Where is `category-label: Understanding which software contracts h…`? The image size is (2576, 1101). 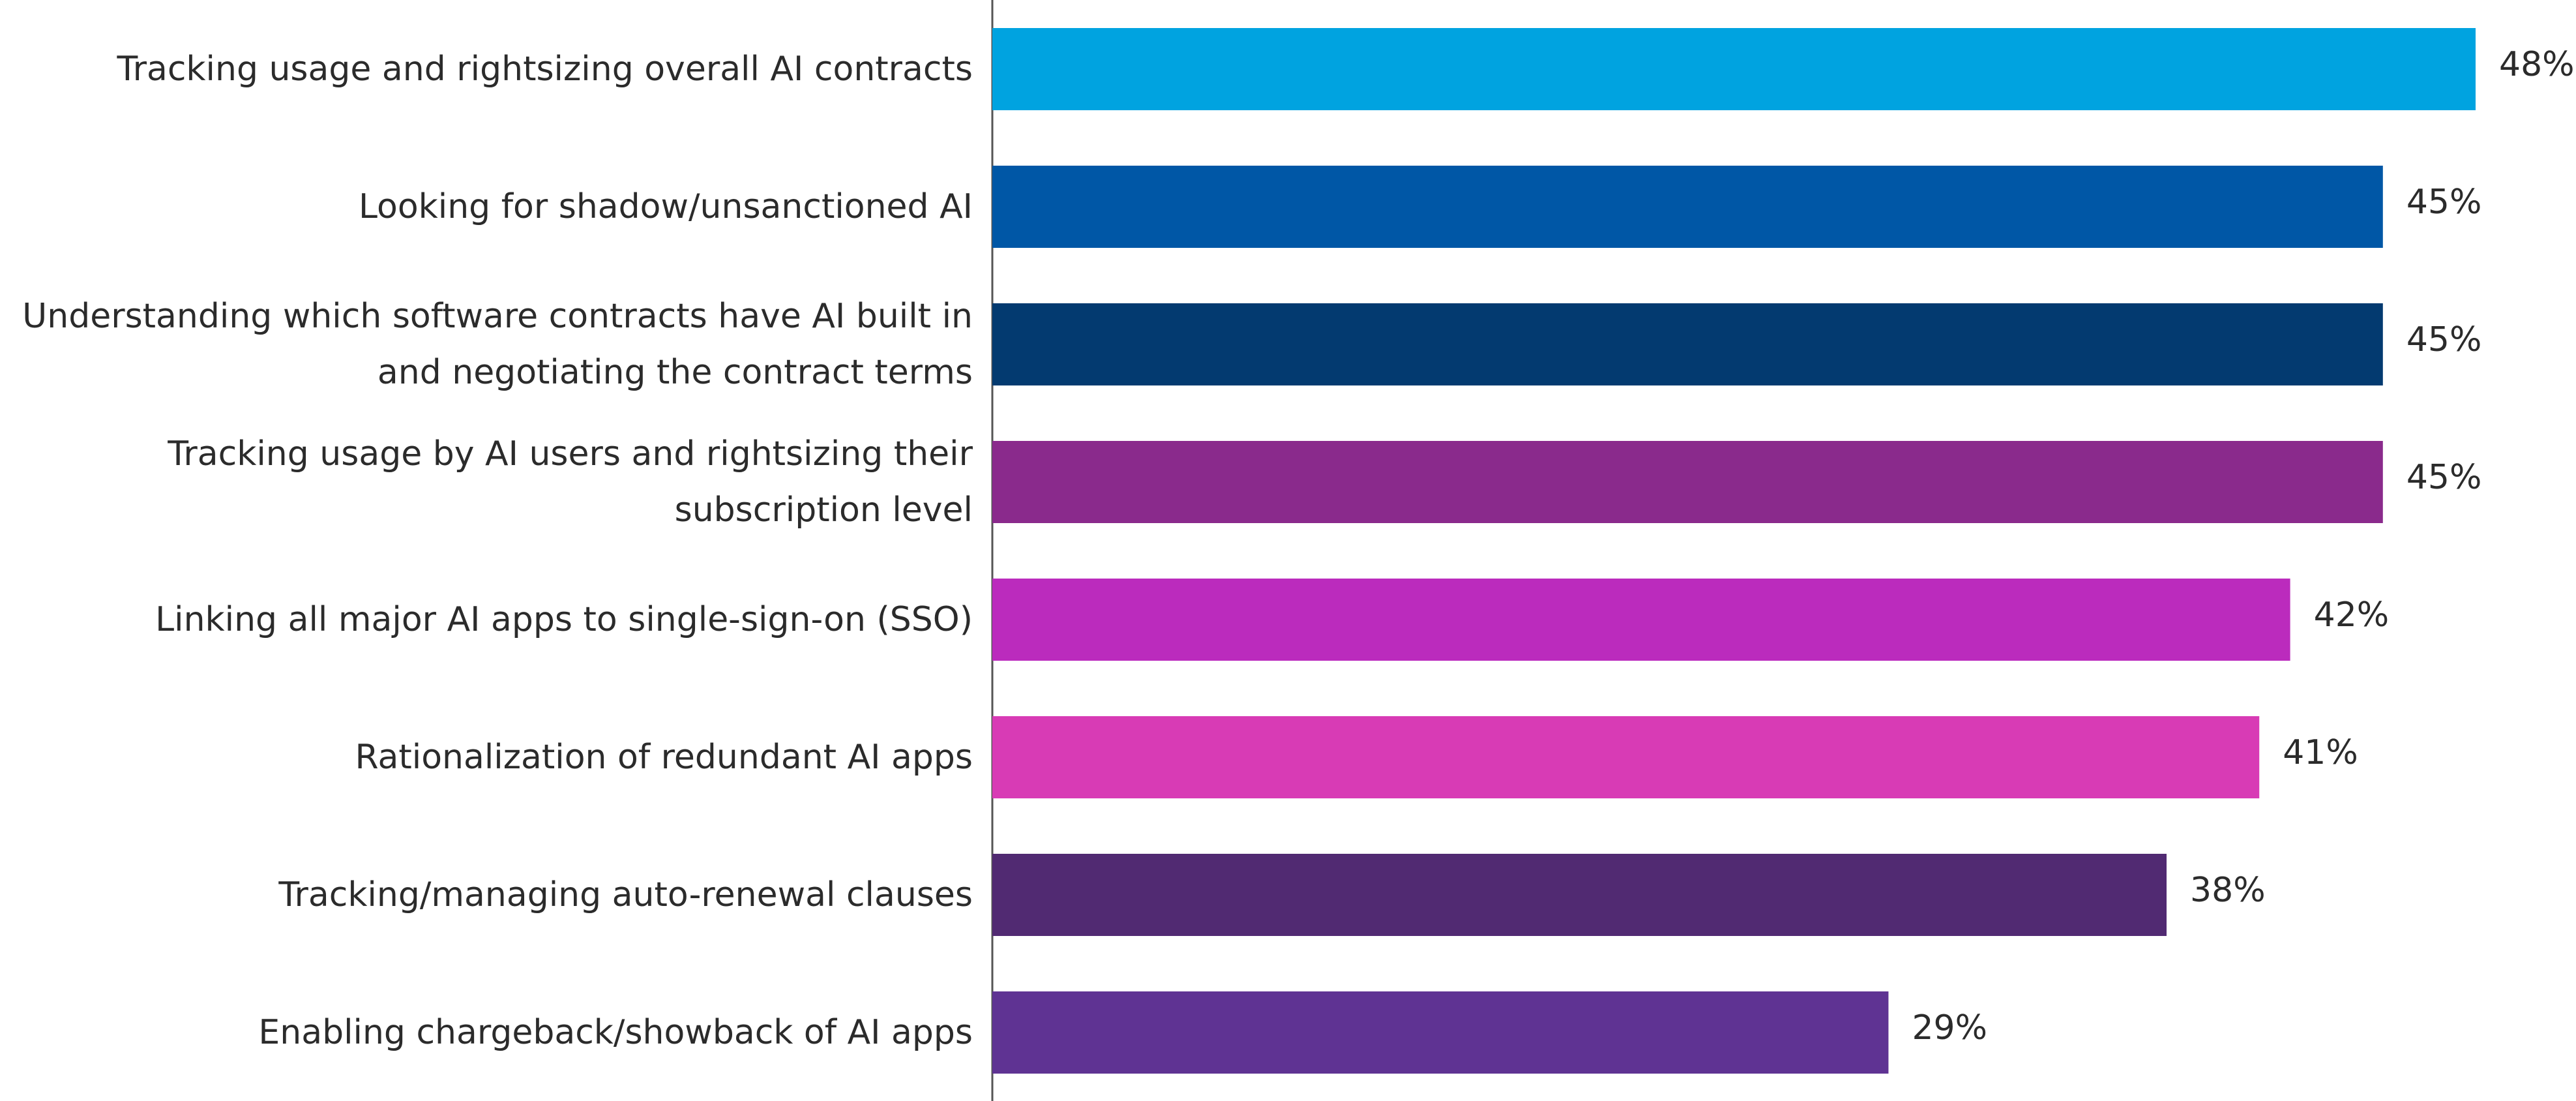
category-label: Understanding which software contracts h… is located at coordinates (497, 345).